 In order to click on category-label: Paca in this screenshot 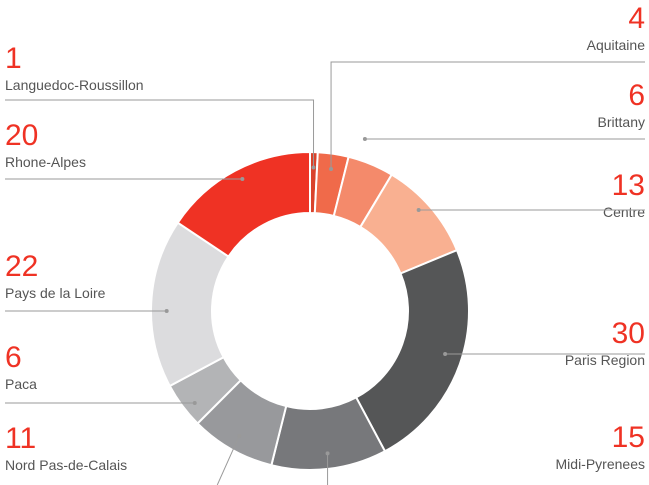, I will do `click(21, 384)`.